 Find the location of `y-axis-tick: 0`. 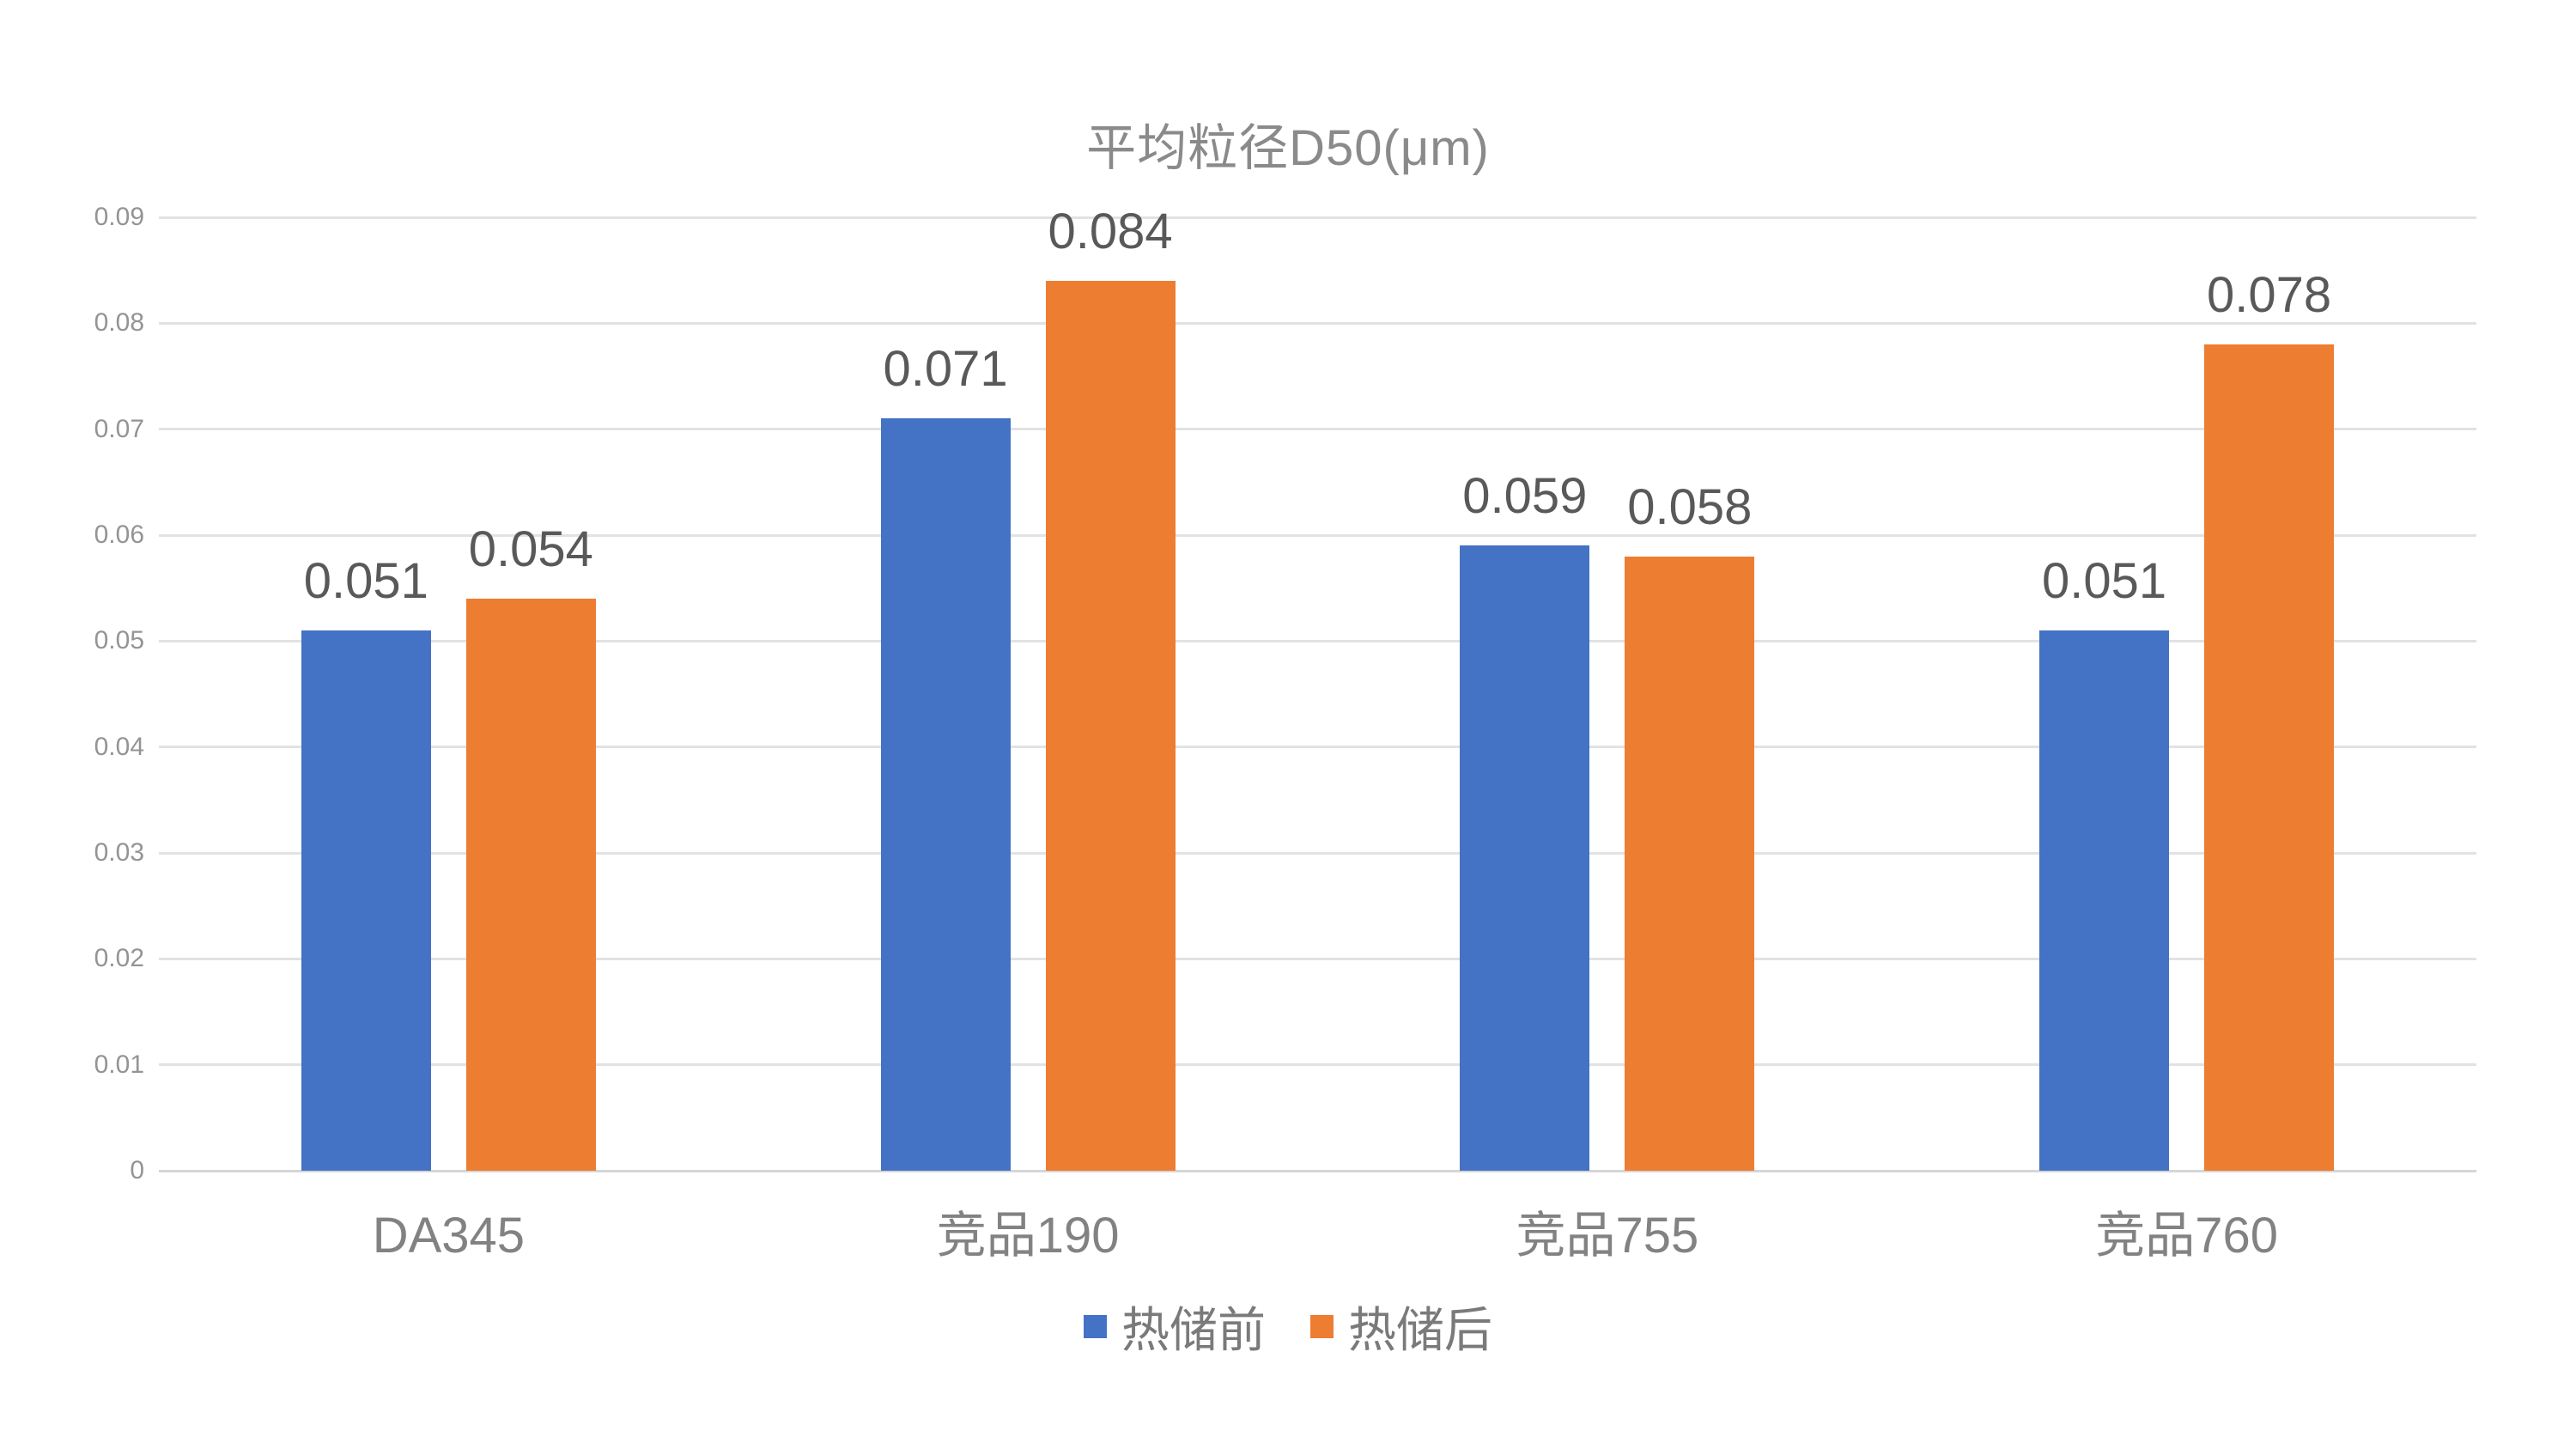

y-axis-tick: 0 is located at coordinates (137, 1170).